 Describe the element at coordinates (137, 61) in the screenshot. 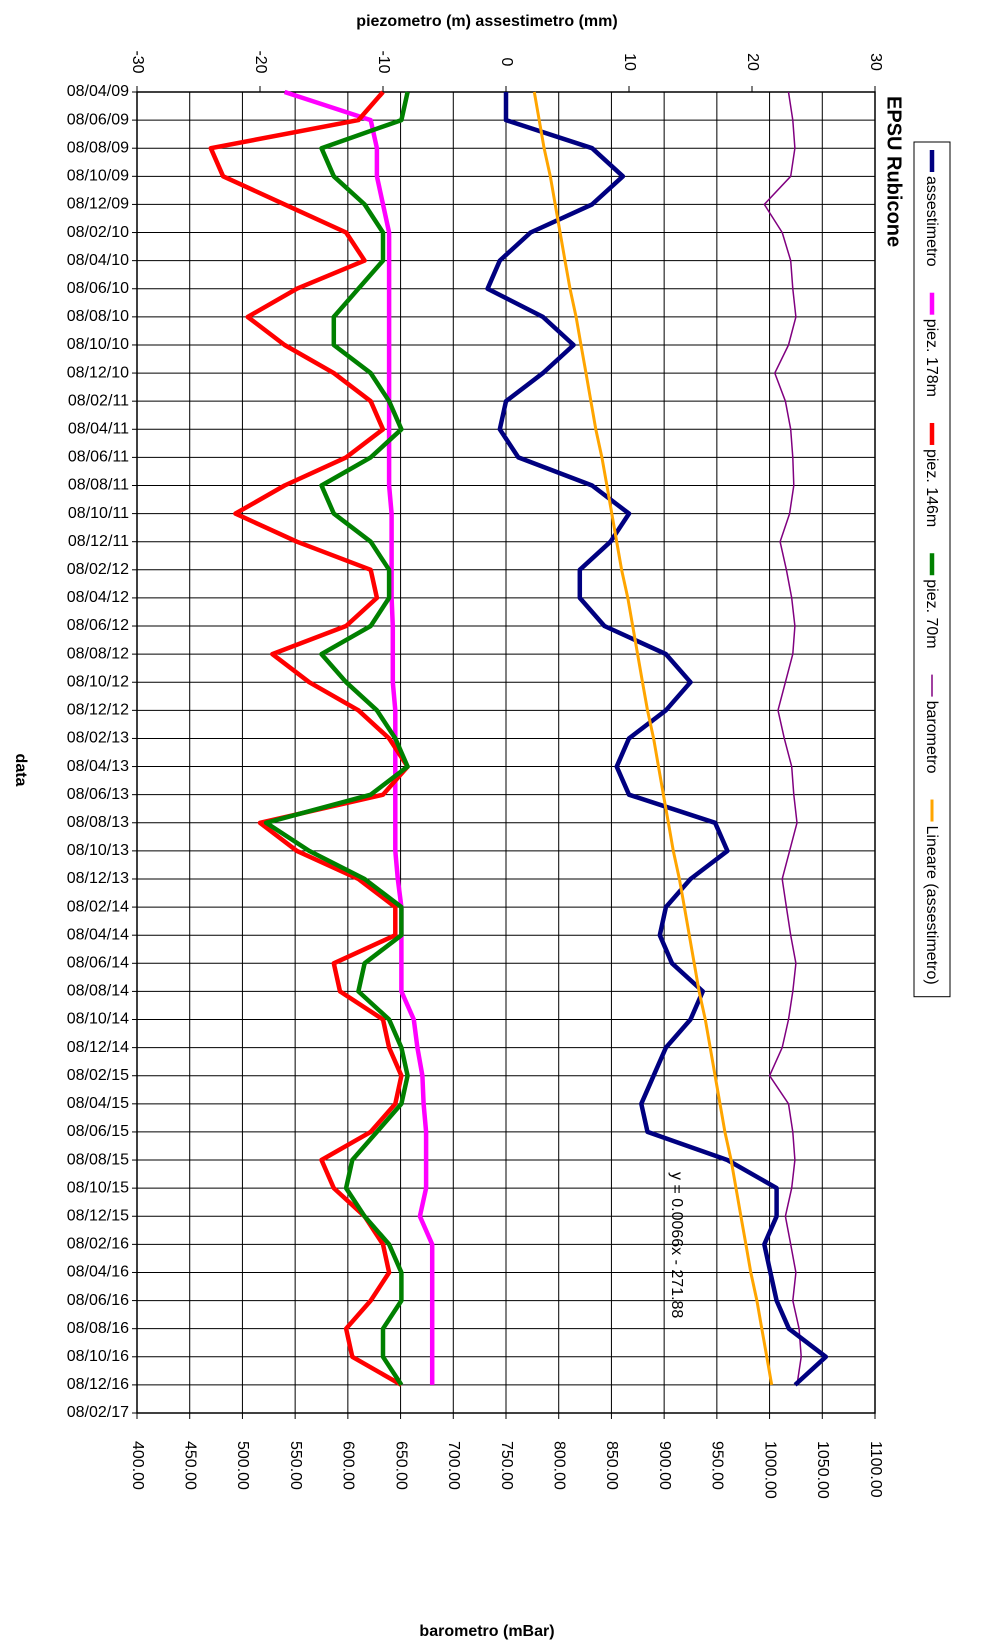

I see `top-tick-label: -30` at that location.